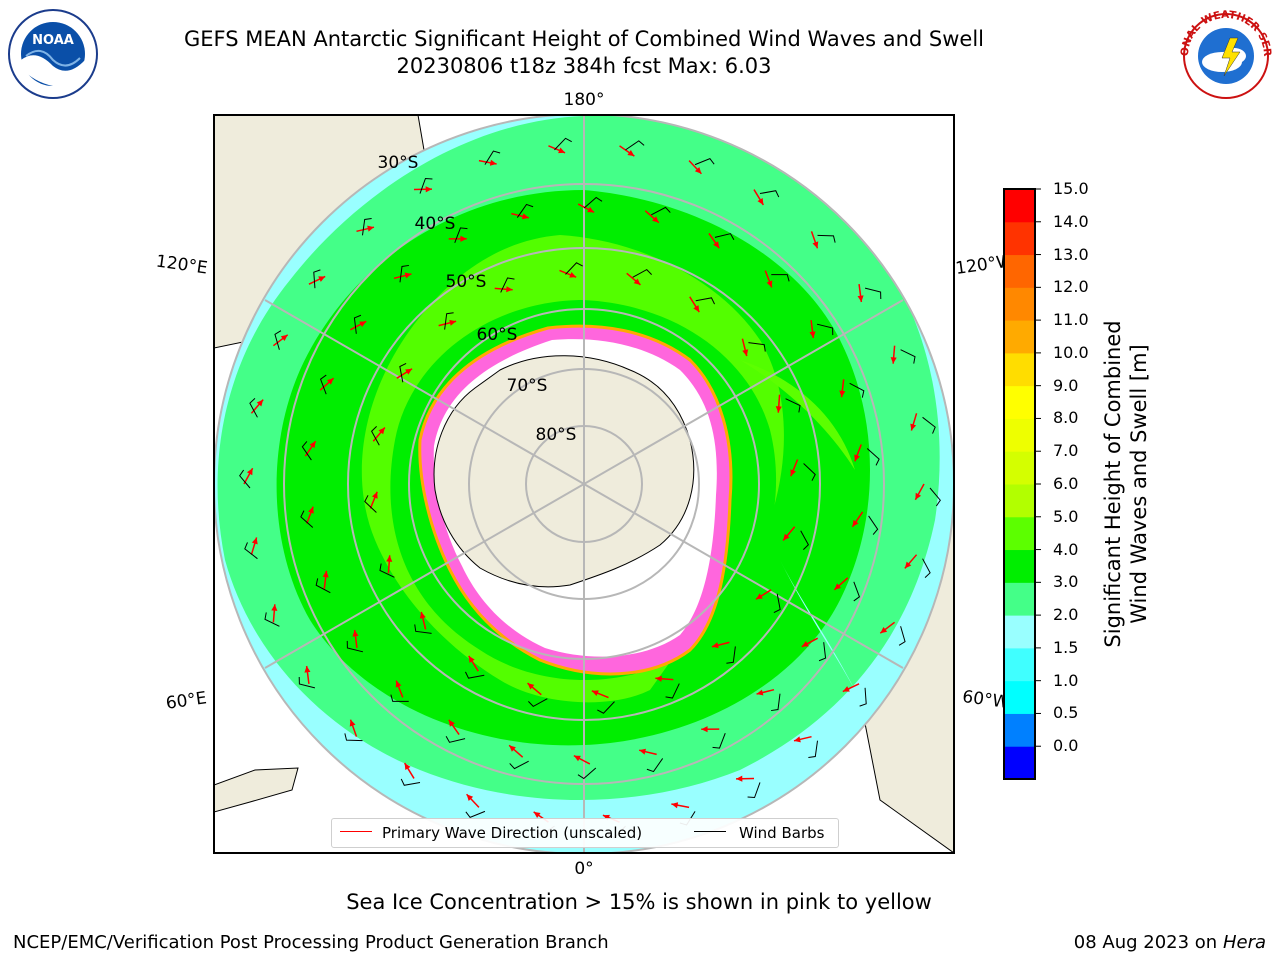  I want to click on colorbar-tick-label: 5.0, so click(1066, 516).